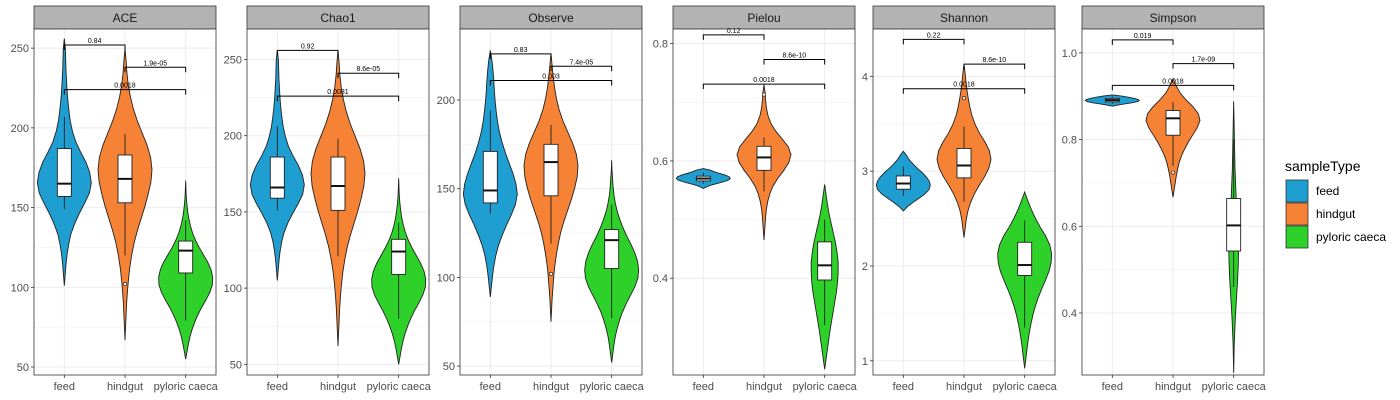 This screenshot has height=400, width=1400. I want to click on strip-label-pielou: Pielou, so click(763, 18).